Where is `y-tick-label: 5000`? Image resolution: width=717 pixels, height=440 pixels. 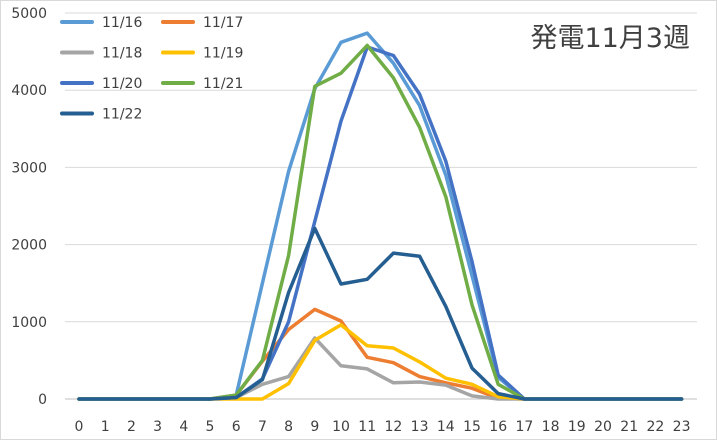
y-tick-label: 5000 is located at coordinates (29, 14).